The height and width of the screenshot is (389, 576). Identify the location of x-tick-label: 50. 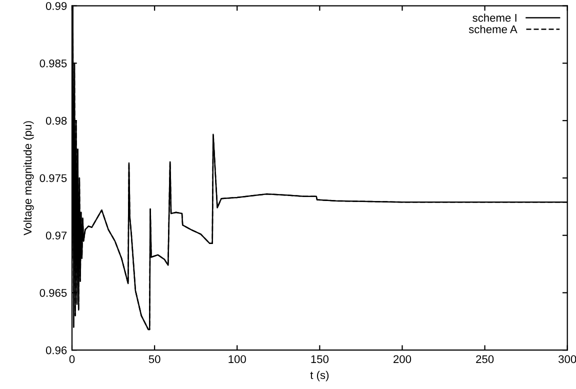
(154, 359).